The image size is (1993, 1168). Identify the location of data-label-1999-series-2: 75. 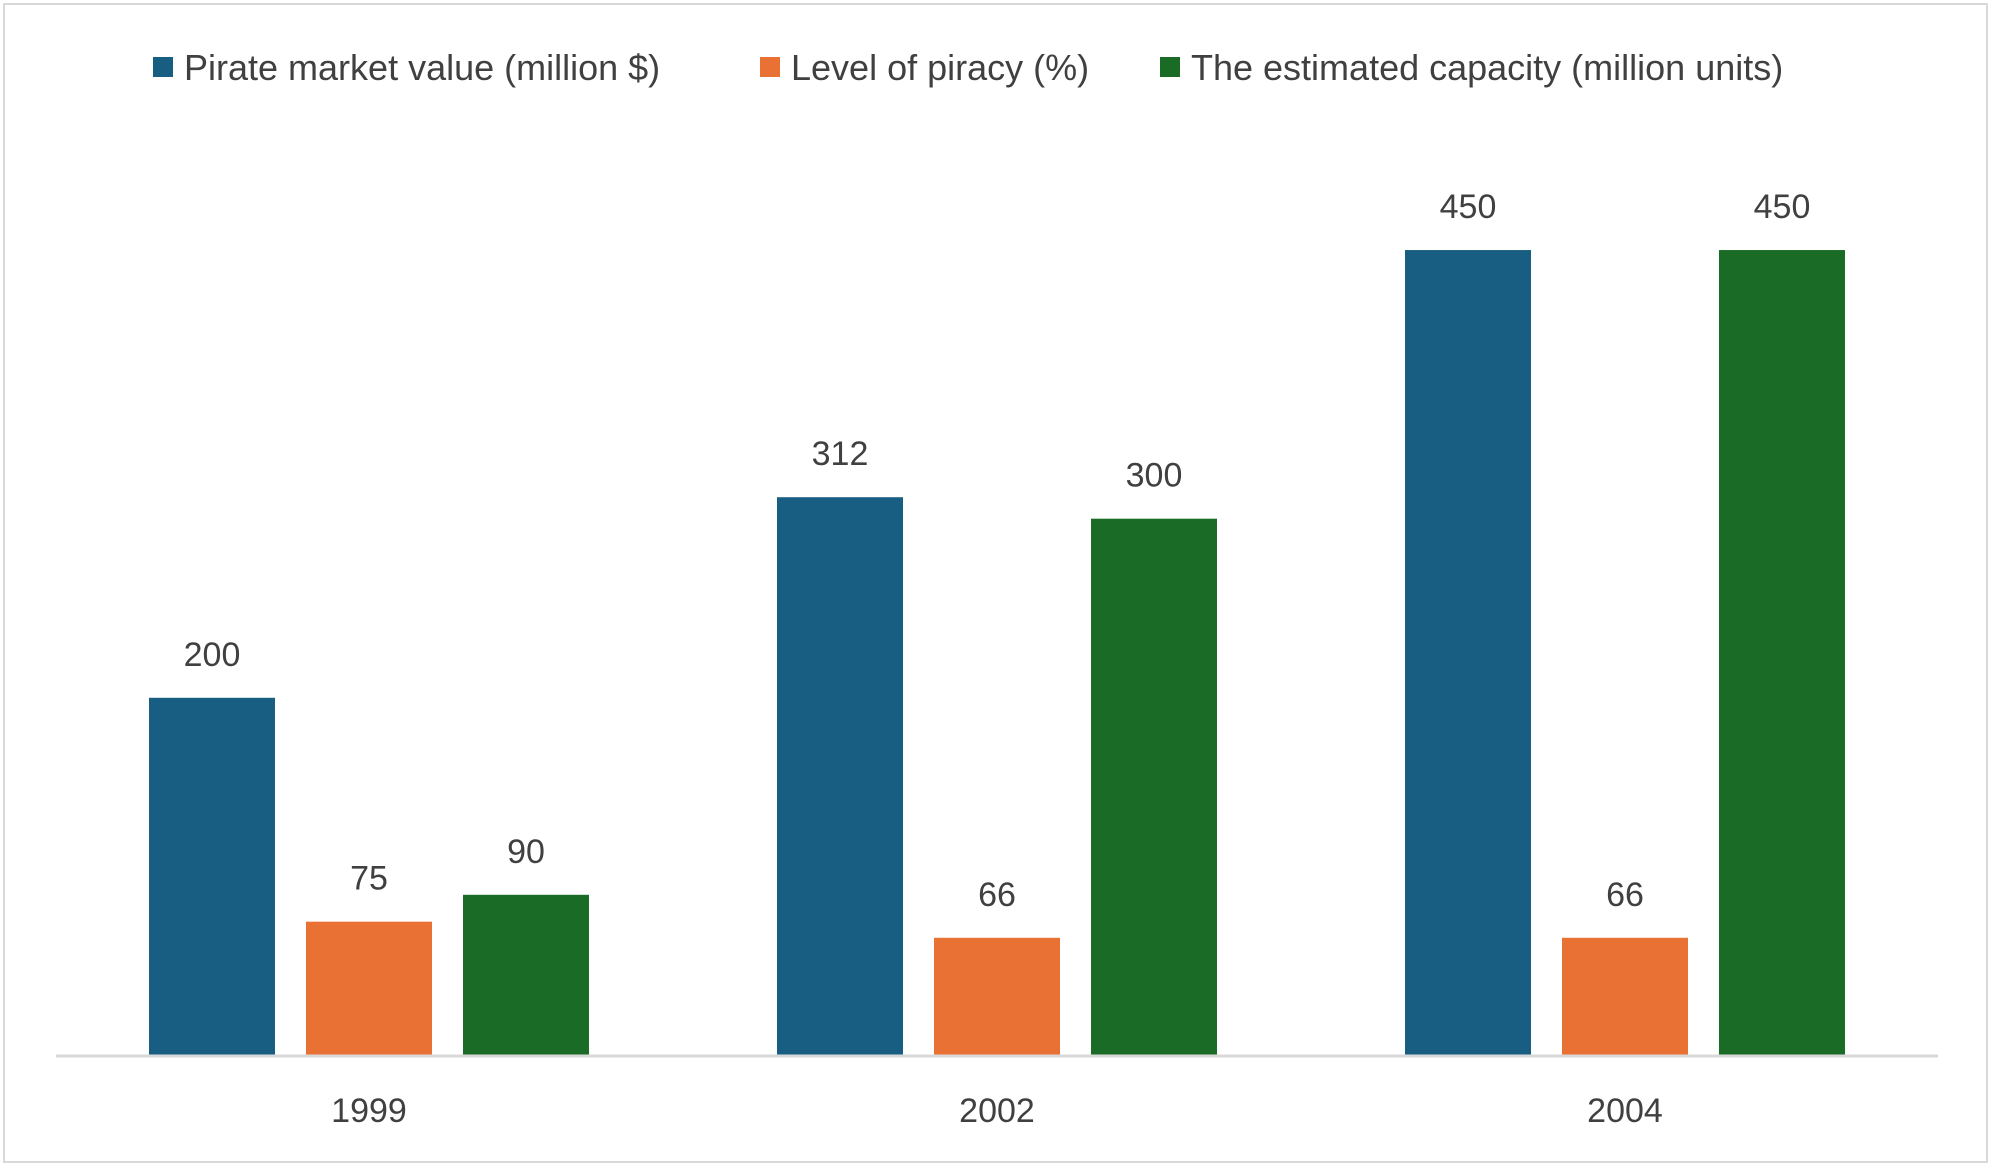
(369, 879).